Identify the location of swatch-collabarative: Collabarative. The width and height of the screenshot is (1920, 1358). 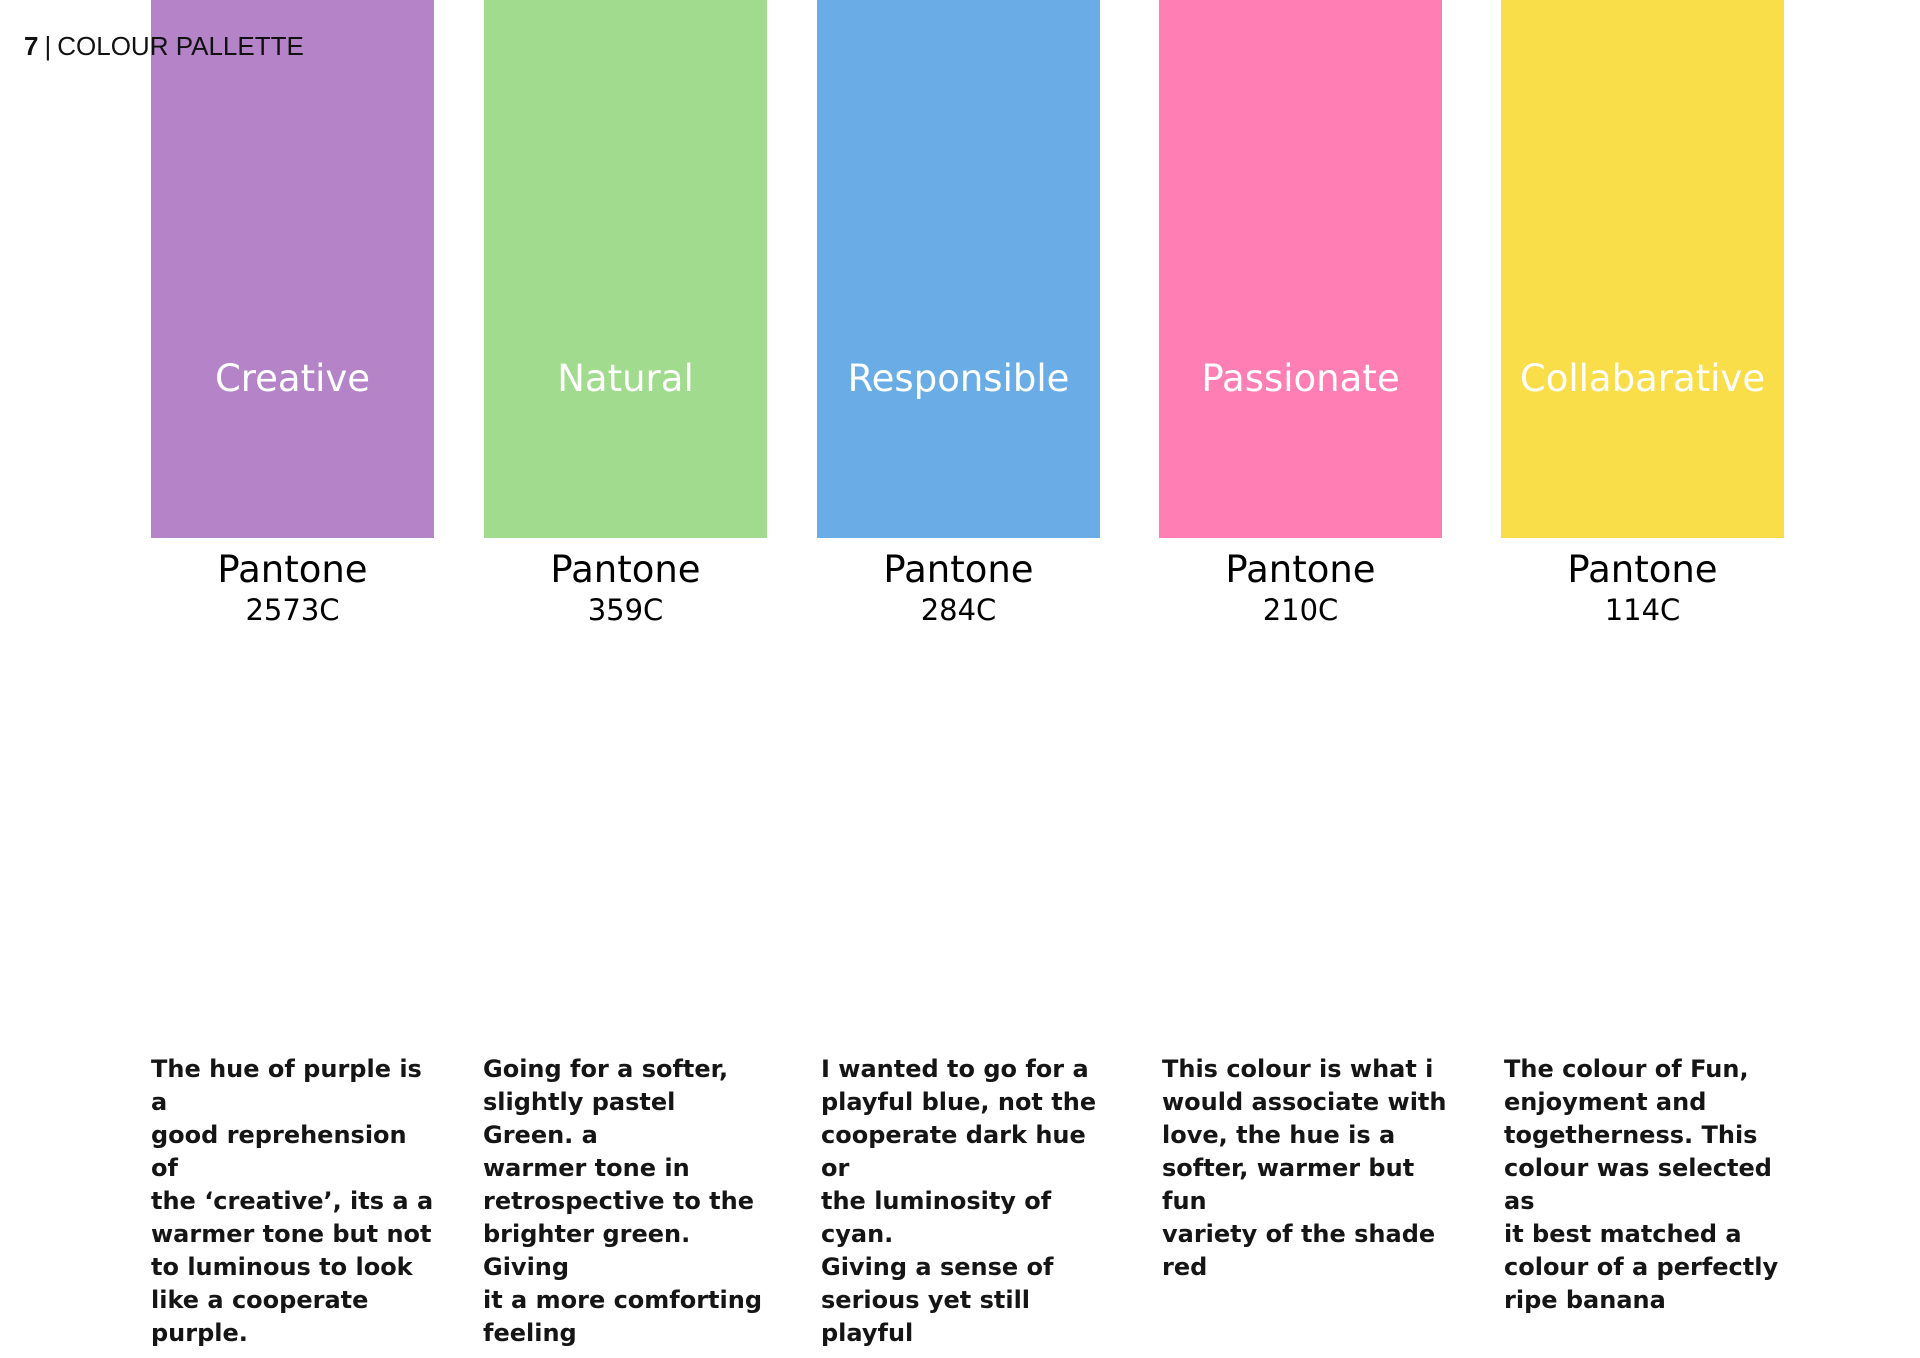
(1642, 269).